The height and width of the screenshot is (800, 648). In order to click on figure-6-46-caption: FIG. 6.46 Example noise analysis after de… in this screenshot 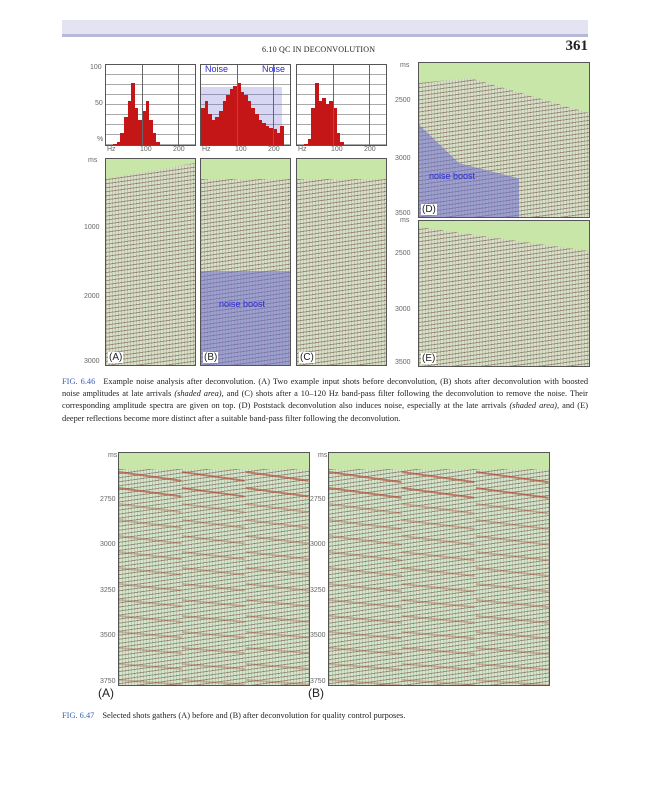, I will do `click(325, 400)`.